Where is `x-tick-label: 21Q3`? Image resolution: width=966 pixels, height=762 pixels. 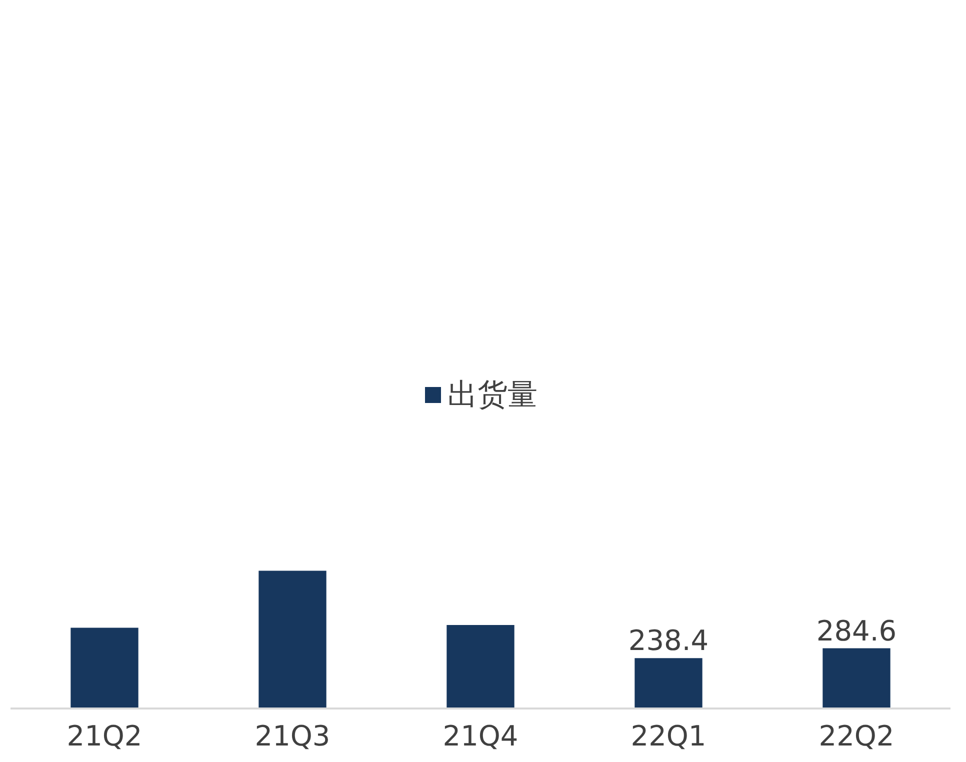 x-tick-label: 21Q3 is located at coordinates (292, 736).